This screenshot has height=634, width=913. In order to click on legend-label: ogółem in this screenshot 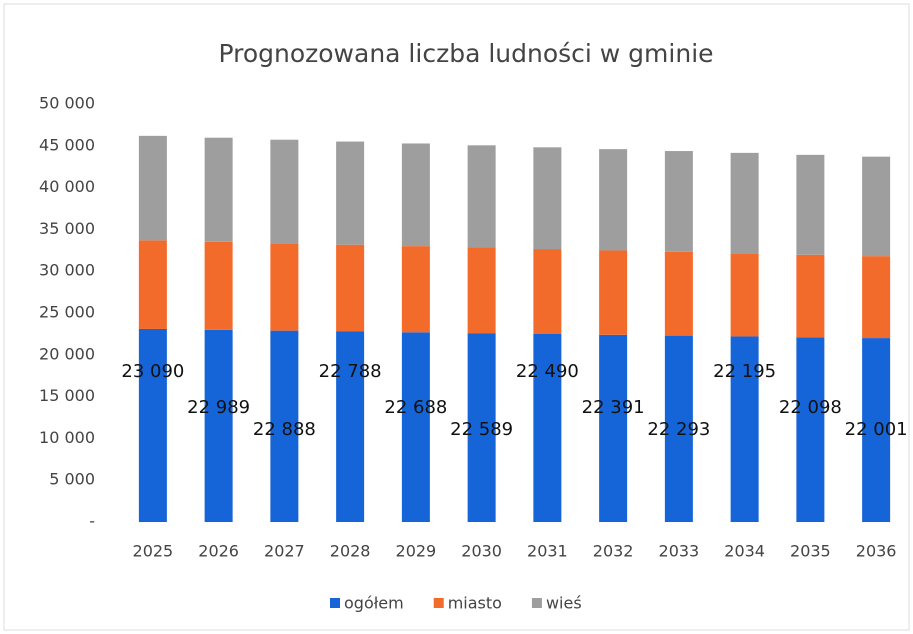, I will do `click(374, 603)`.